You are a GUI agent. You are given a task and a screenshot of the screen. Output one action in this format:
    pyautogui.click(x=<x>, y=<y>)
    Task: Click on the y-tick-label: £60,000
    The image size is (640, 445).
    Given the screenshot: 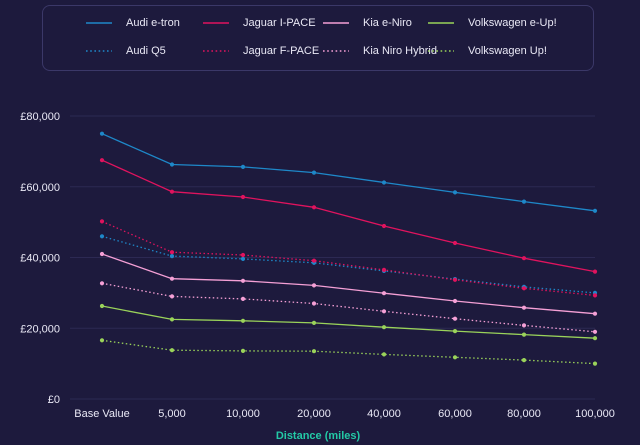 What is the action you would take?
    pyautogui.click(x=40, y=188)
    